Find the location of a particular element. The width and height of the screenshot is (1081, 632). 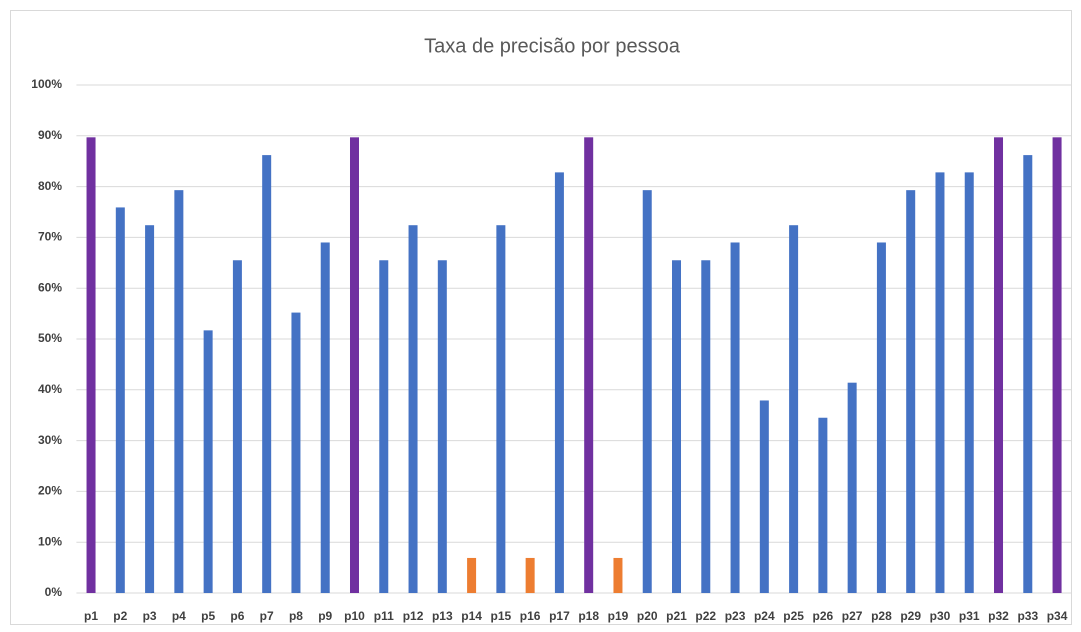

y-tick-label: 80% is located at coordinates (50, 186).